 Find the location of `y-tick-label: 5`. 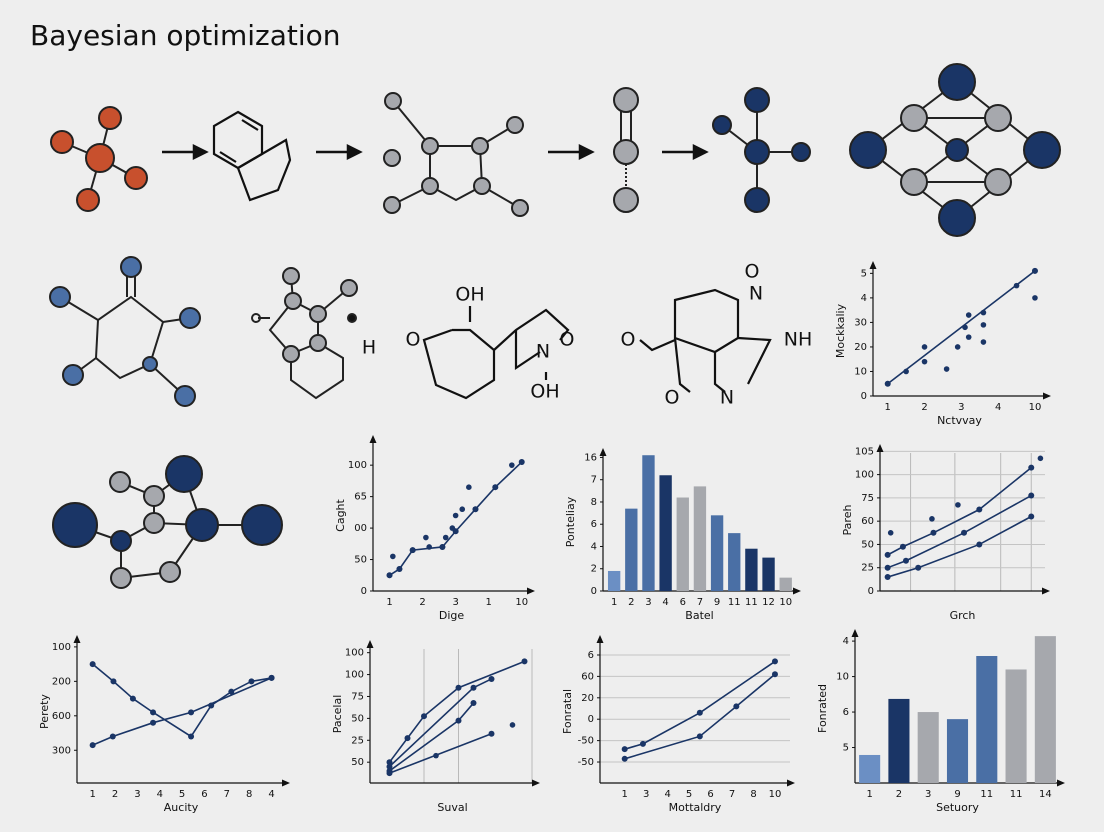

y-tick-label: 5 is located at coordinates (846, 748).